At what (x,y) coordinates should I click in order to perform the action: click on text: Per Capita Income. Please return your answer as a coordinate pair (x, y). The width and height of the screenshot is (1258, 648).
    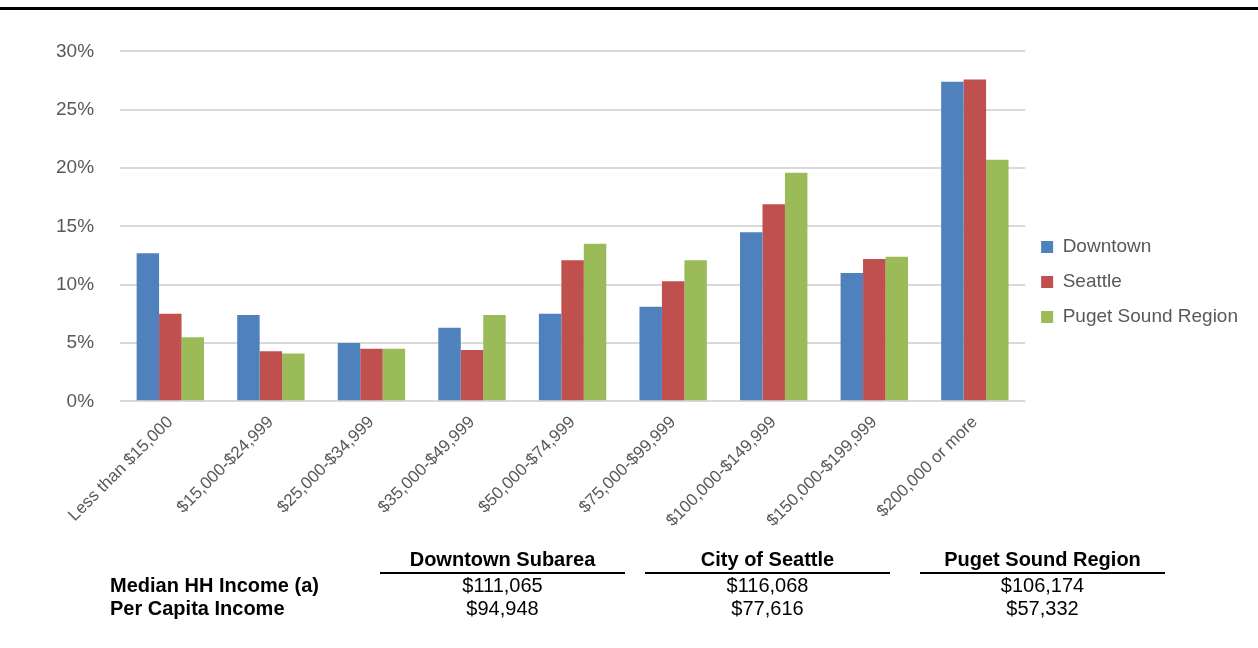
    Looking at the image, I should click on (198, 608).